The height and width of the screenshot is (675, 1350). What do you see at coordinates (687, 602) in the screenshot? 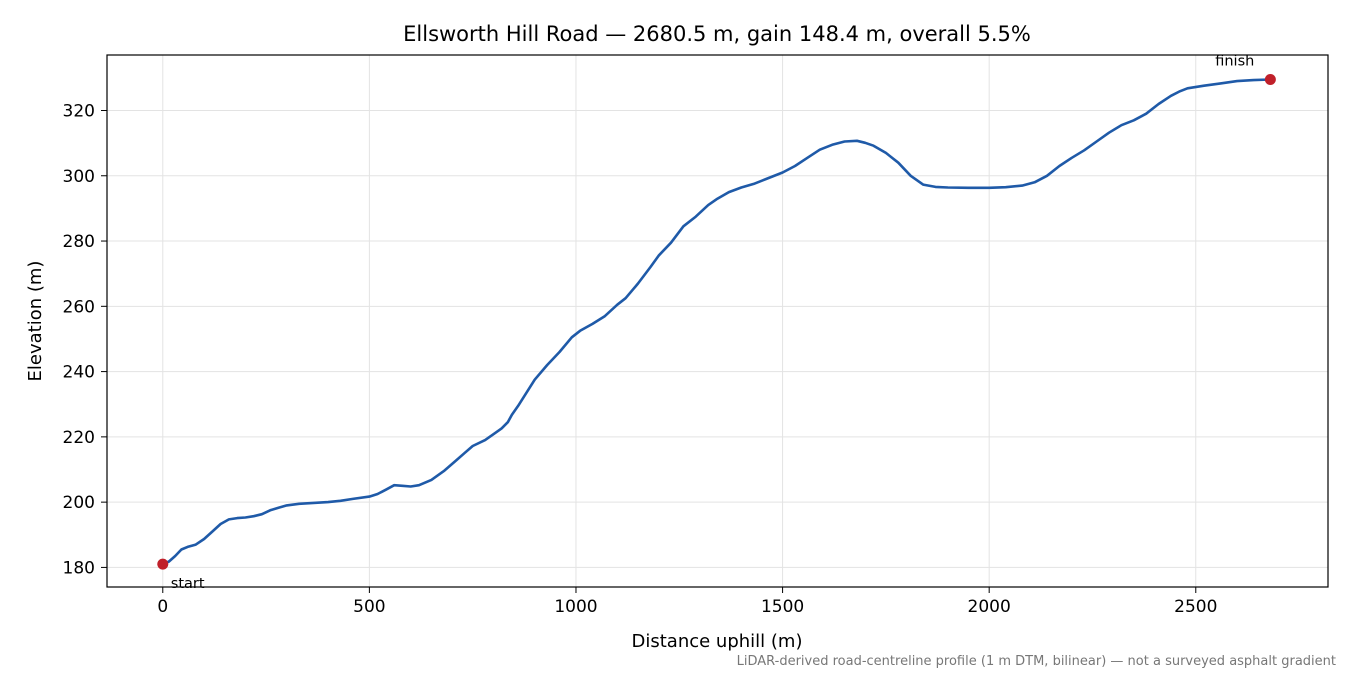
I see `x-axis: 0 500 1000 1500 2000 2500` at bounding box center [687, 602].